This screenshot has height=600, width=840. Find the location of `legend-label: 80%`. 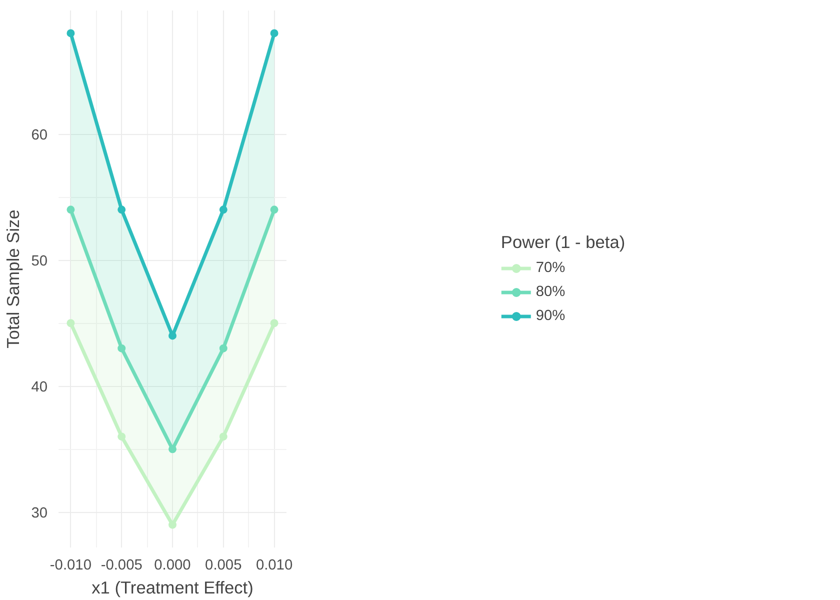

legend-label: 80% is located at coordinates (551, 292).